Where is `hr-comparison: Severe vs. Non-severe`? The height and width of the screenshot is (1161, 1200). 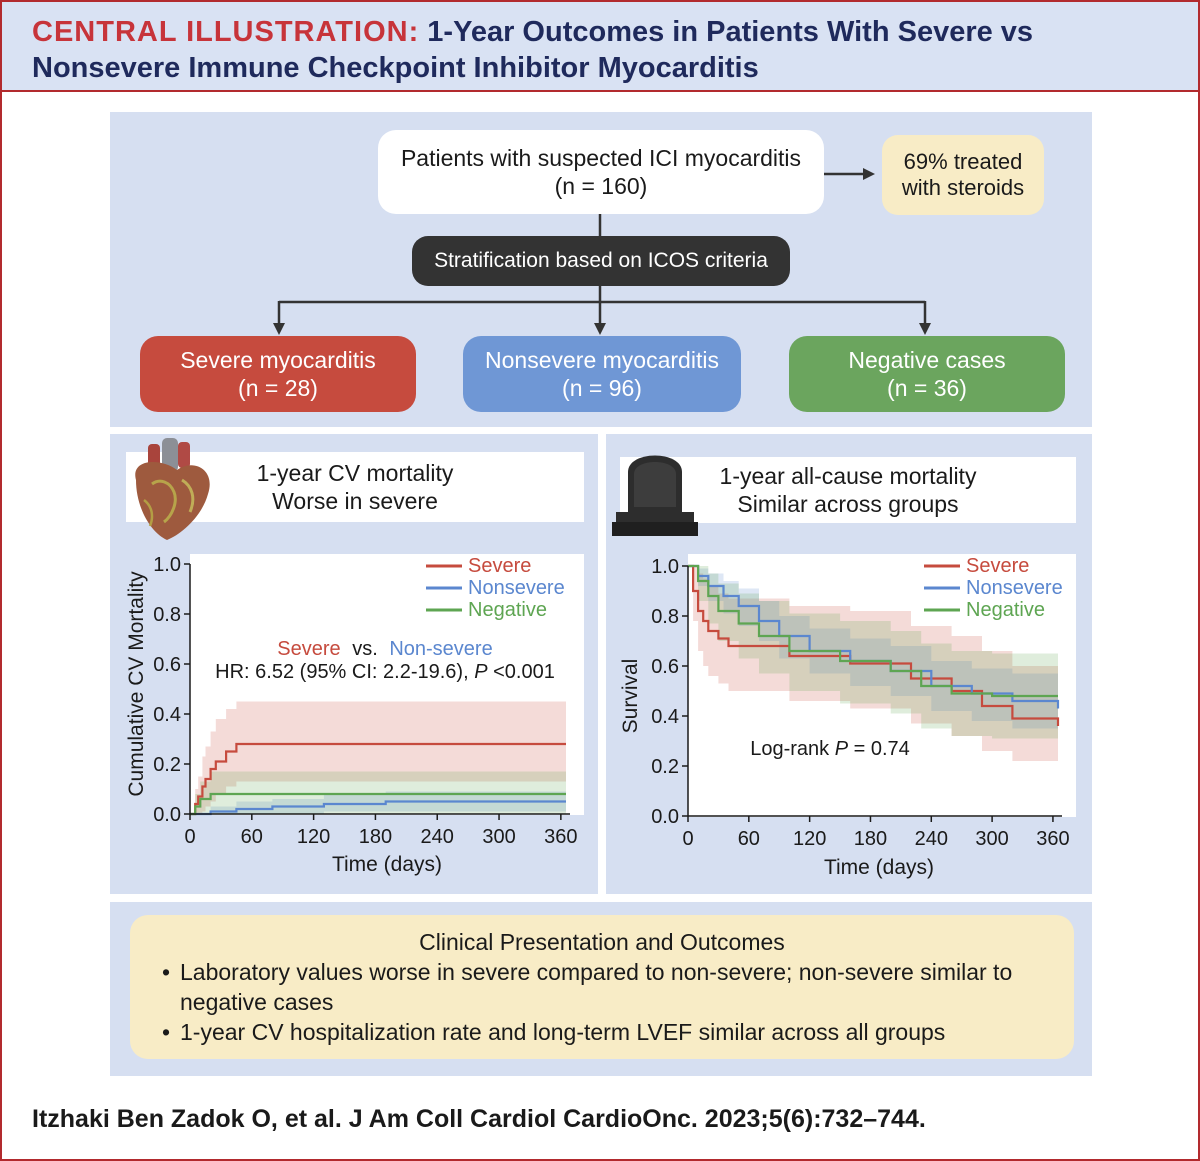 hr-comparison: Severe vs. Non-severe is located at coordinates (384, 649).